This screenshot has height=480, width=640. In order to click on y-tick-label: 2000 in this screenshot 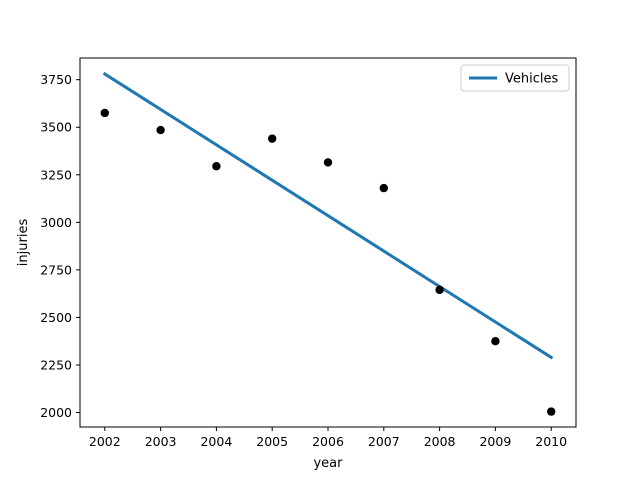, I will do `click(56, 412)`.